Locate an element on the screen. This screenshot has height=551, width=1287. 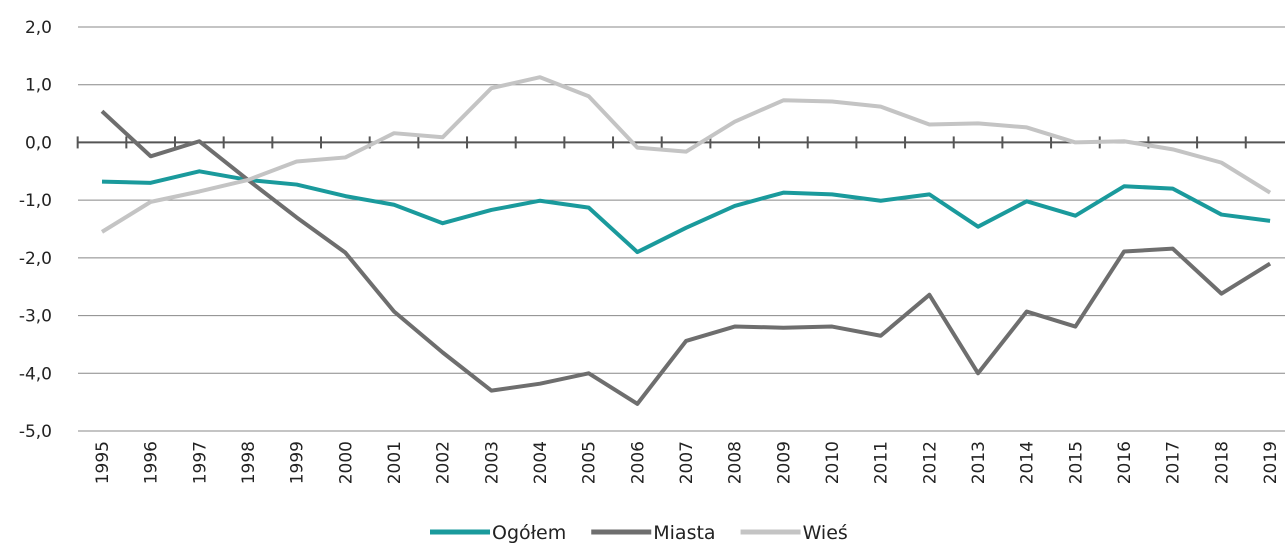
x-tick-label: 1999 is located at coordinates (298, 462).